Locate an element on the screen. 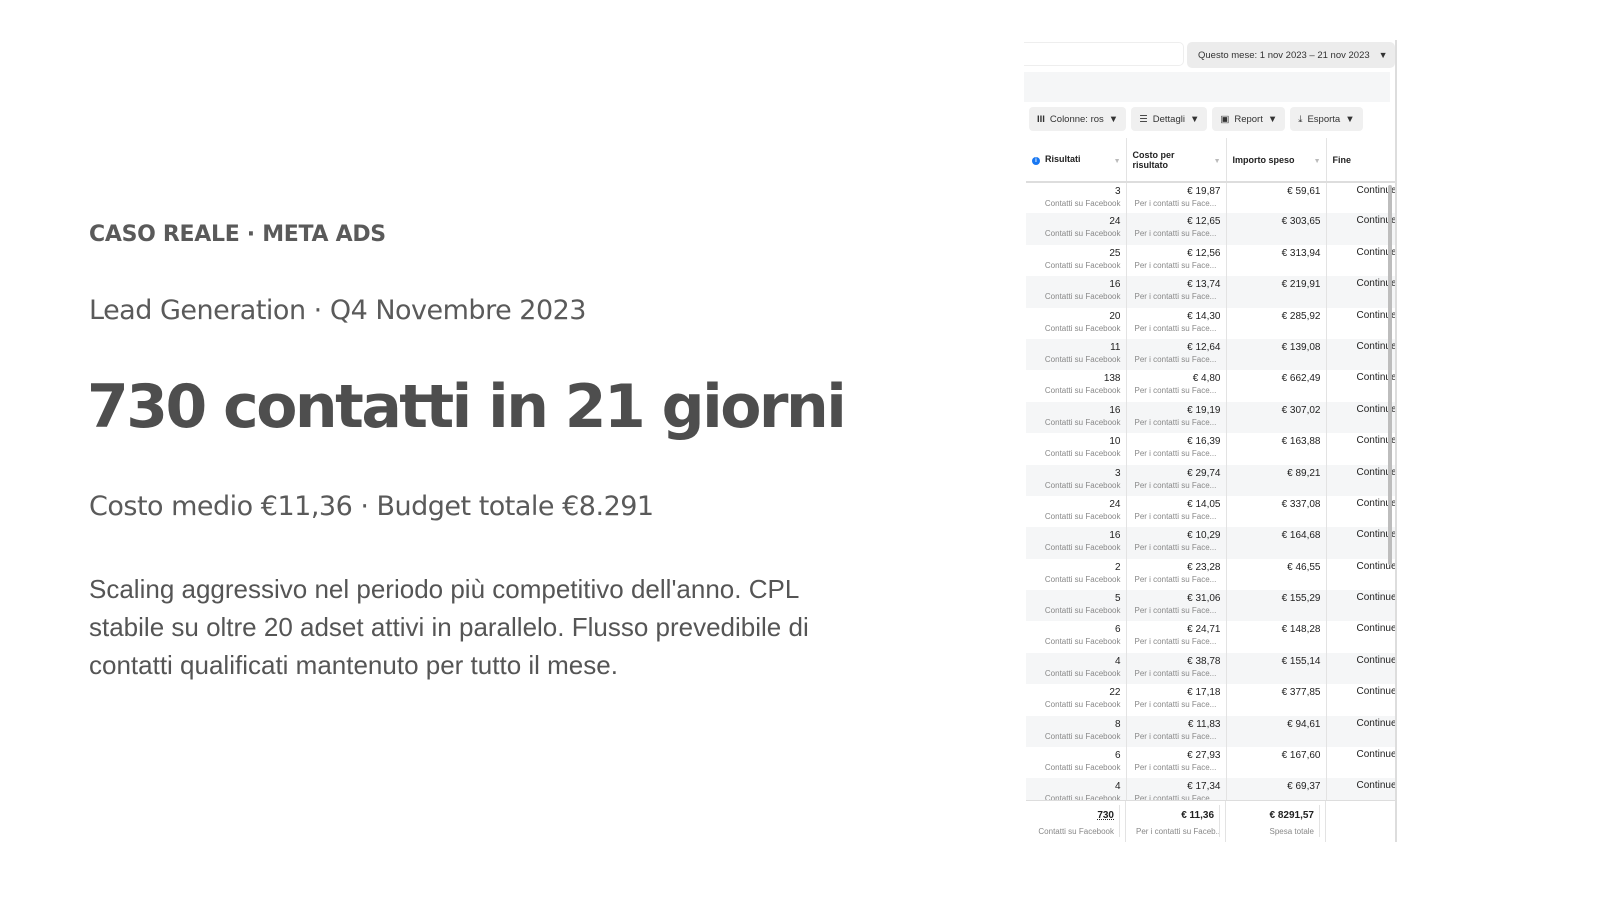 This screenshot has width=1600, height=900. spent-value: € 307,02 is located at coordinates (1301, 410).